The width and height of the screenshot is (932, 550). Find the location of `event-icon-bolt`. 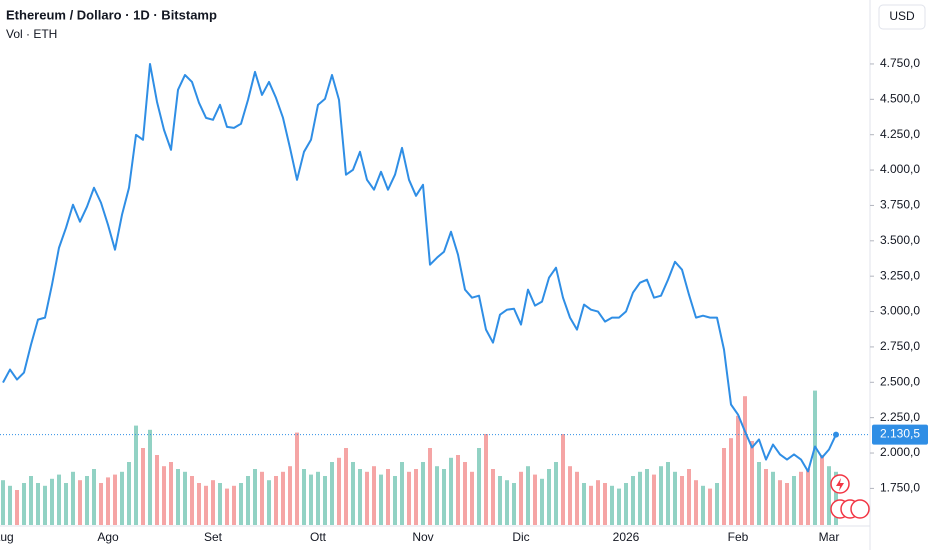

event-icon-bolt is located at coordinates (840, 484).